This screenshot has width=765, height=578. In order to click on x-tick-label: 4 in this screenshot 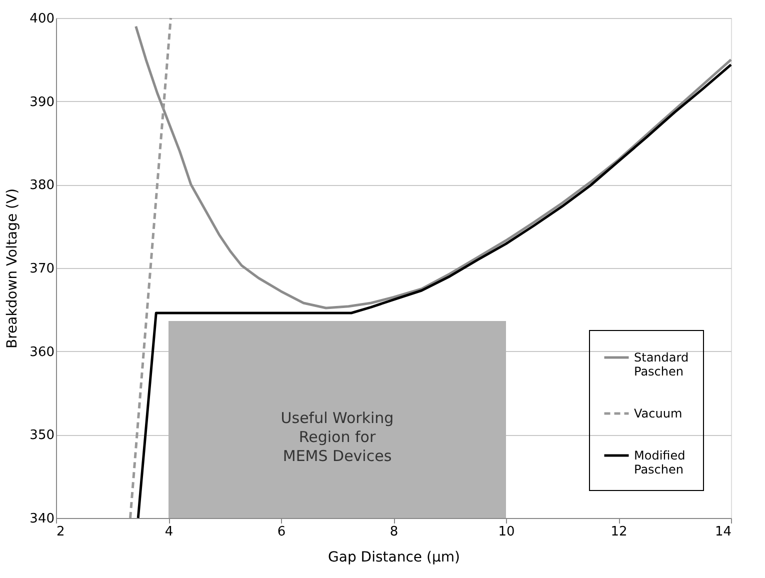, I will do `click(169, 532)`.